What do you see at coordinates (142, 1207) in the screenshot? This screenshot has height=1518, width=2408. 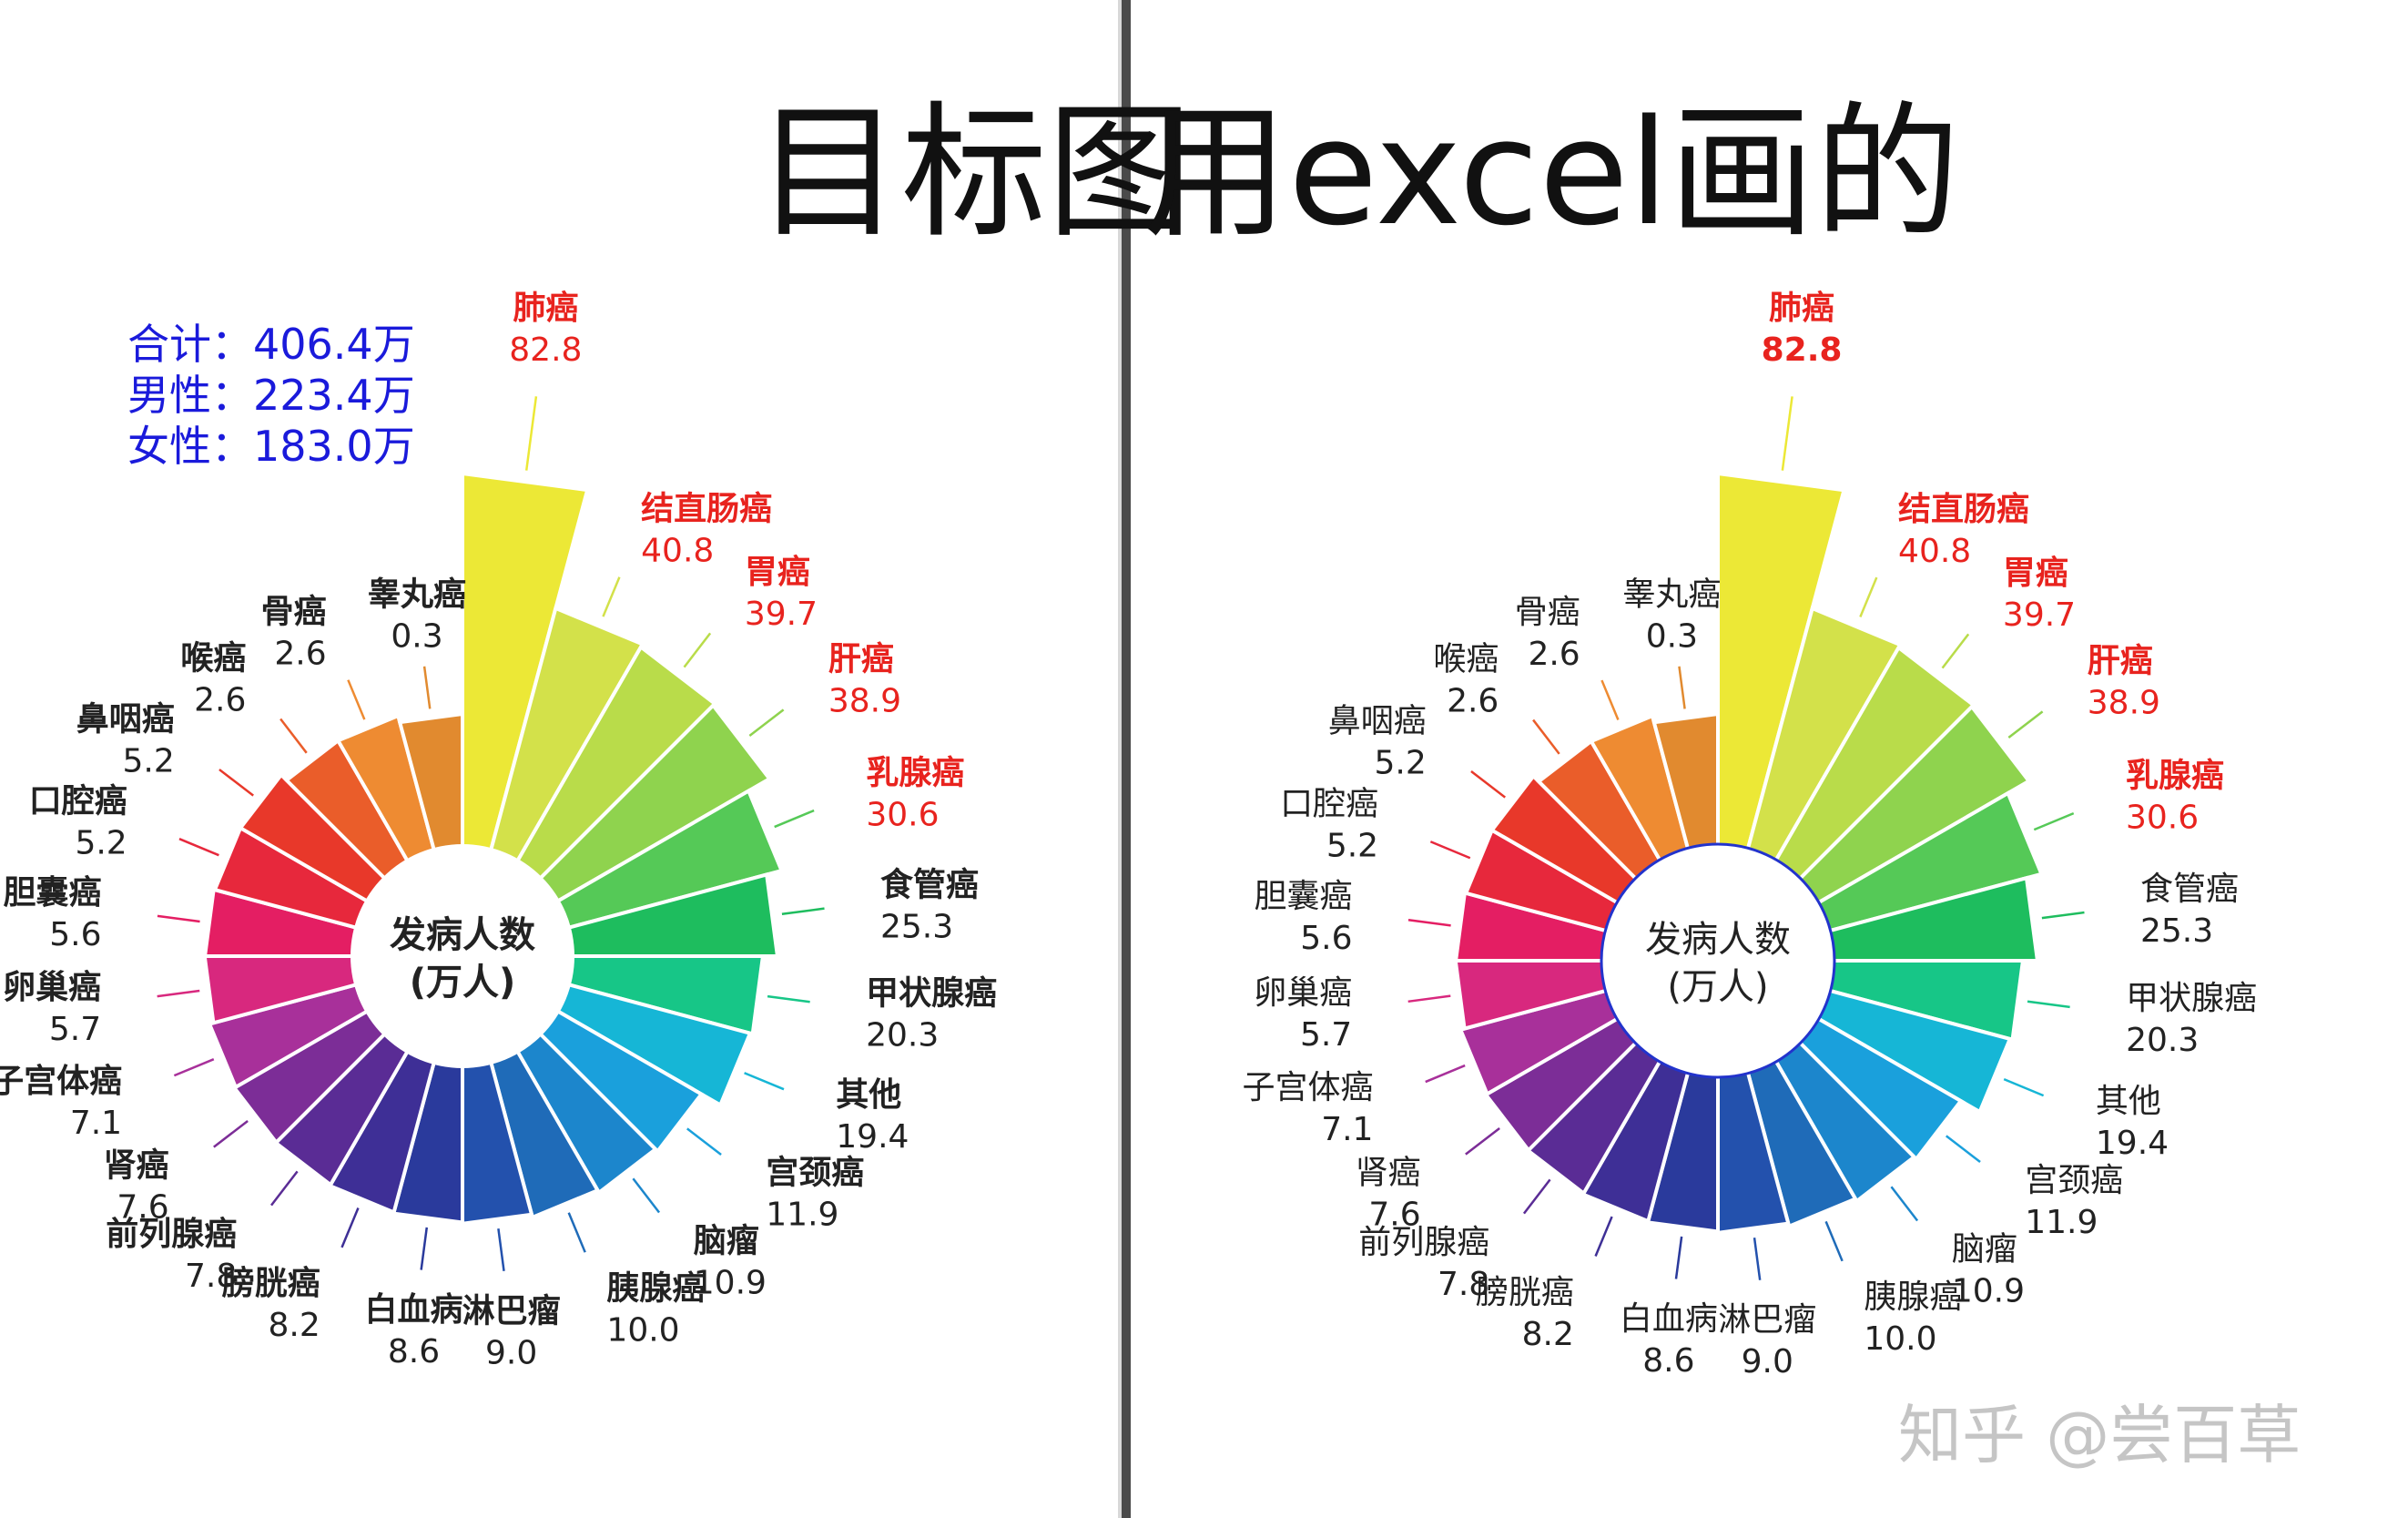 I see `value-label: 7.6` at bounding box center [142, 1207].